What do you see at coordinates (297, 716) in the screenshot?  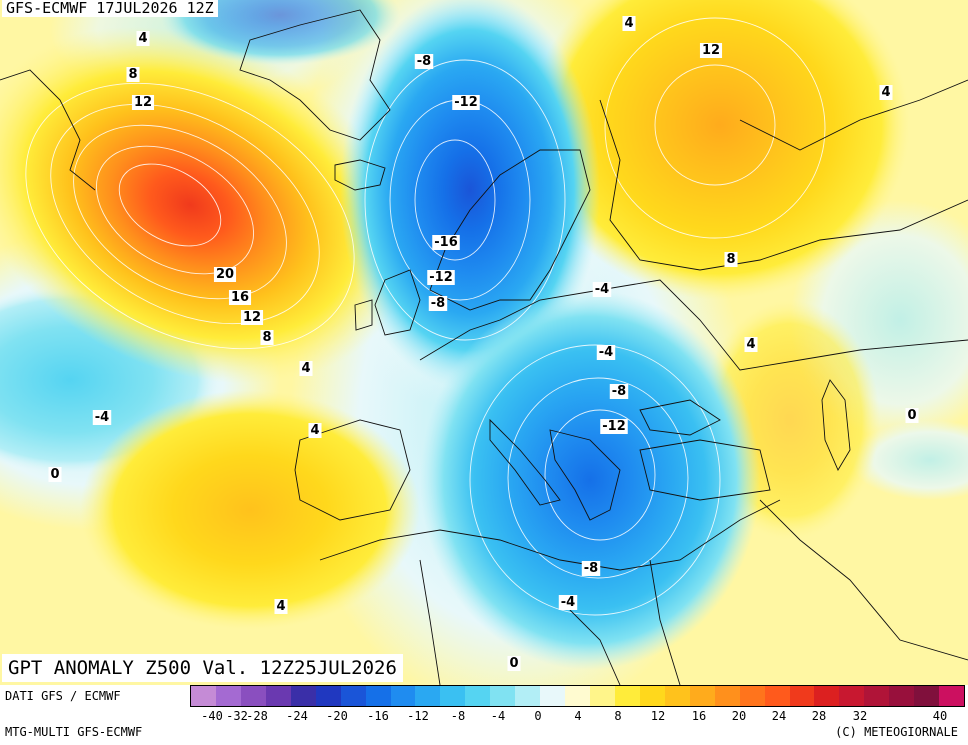 I see `scale-tick-label: -24` at bounding box center [297, 716].